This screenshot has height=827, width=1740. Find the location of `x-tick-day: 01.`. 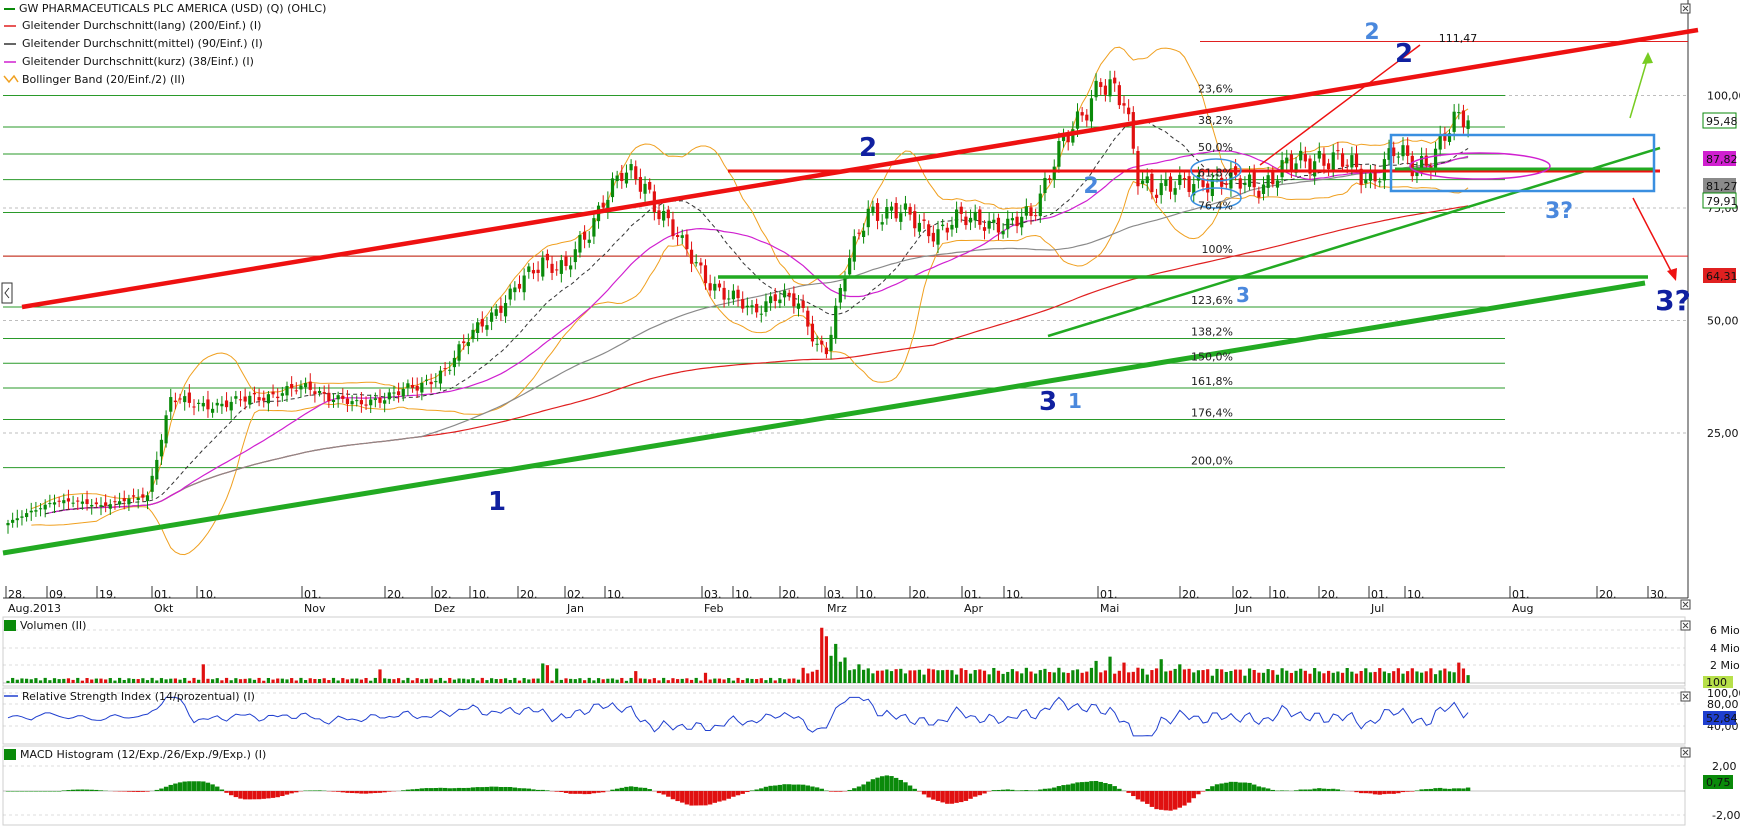

x-tick-day: 01. is located at coordinates (973, 594).